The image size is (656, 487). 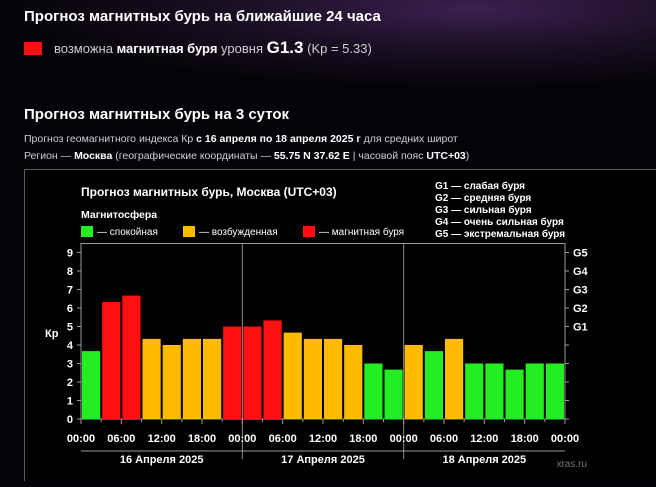 What do you see at coordinates (48, 156) in the screenshot?
I see `region-prefix: Регион —` at bounding box center [48, 156].